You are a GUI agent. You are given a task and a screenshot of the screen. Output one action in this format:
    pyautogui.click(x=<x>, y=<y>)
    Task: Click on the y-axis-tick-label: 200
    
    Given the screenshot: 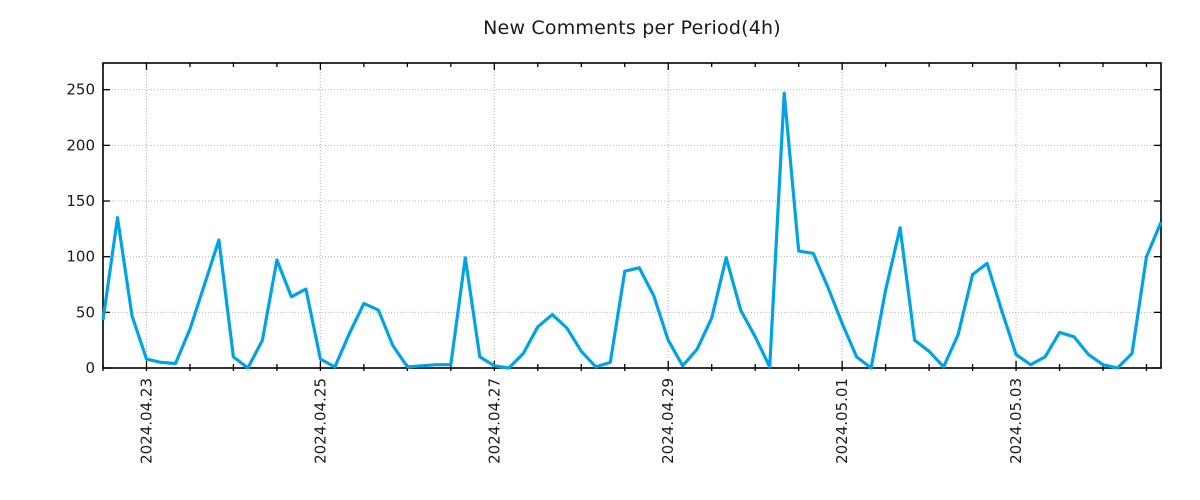 What is the action you would take?
    pyautogui.click(x=80, y=145)
    